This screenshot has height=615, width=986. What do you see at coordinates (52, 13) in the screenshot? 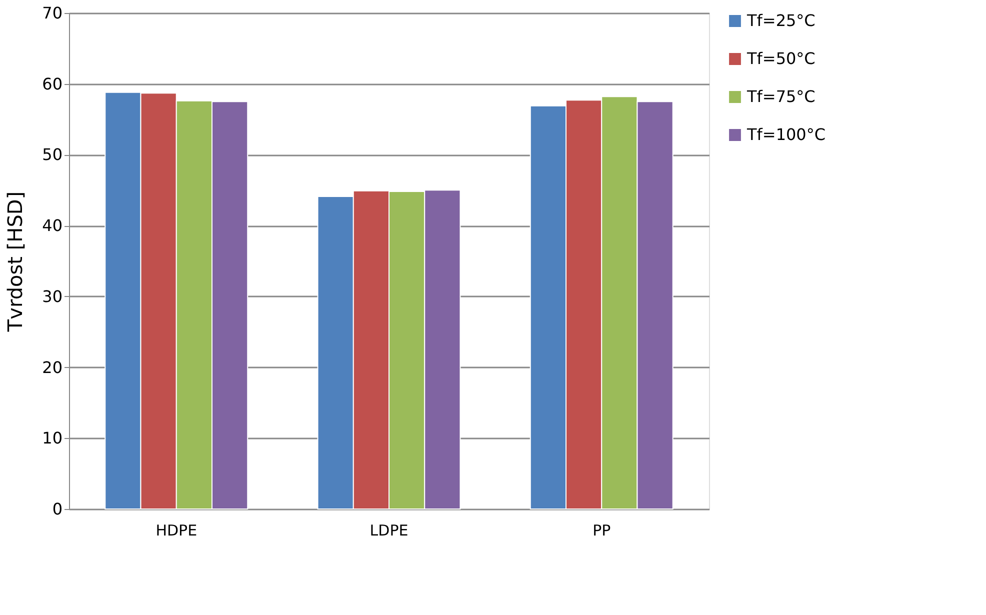
I see `y-tick-label: 70` at bounding box center [52, 13].